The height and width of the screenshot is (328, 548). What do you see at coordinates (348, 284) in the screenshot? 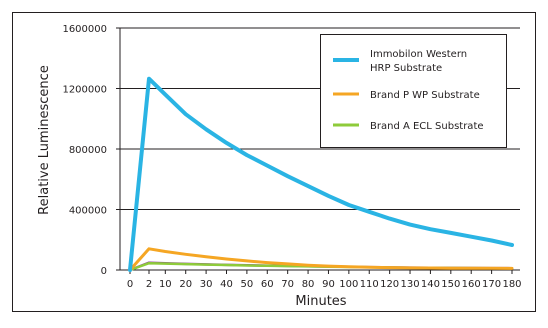
I see `x-tick-label-100: 100` at bounding box center [348, 284].